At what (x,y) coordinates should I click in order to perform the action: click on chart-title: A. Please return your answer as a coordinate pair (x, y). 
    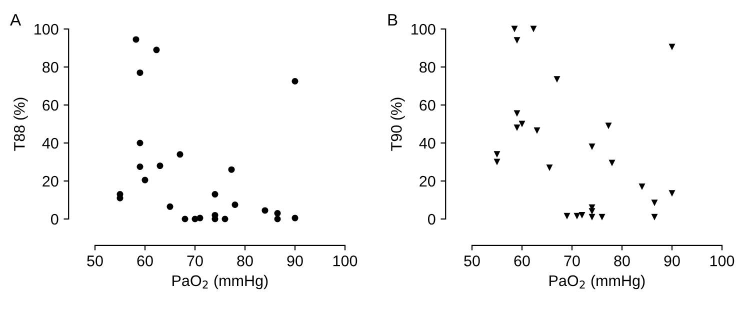
    Looking at the image, I should click on (16, 20).